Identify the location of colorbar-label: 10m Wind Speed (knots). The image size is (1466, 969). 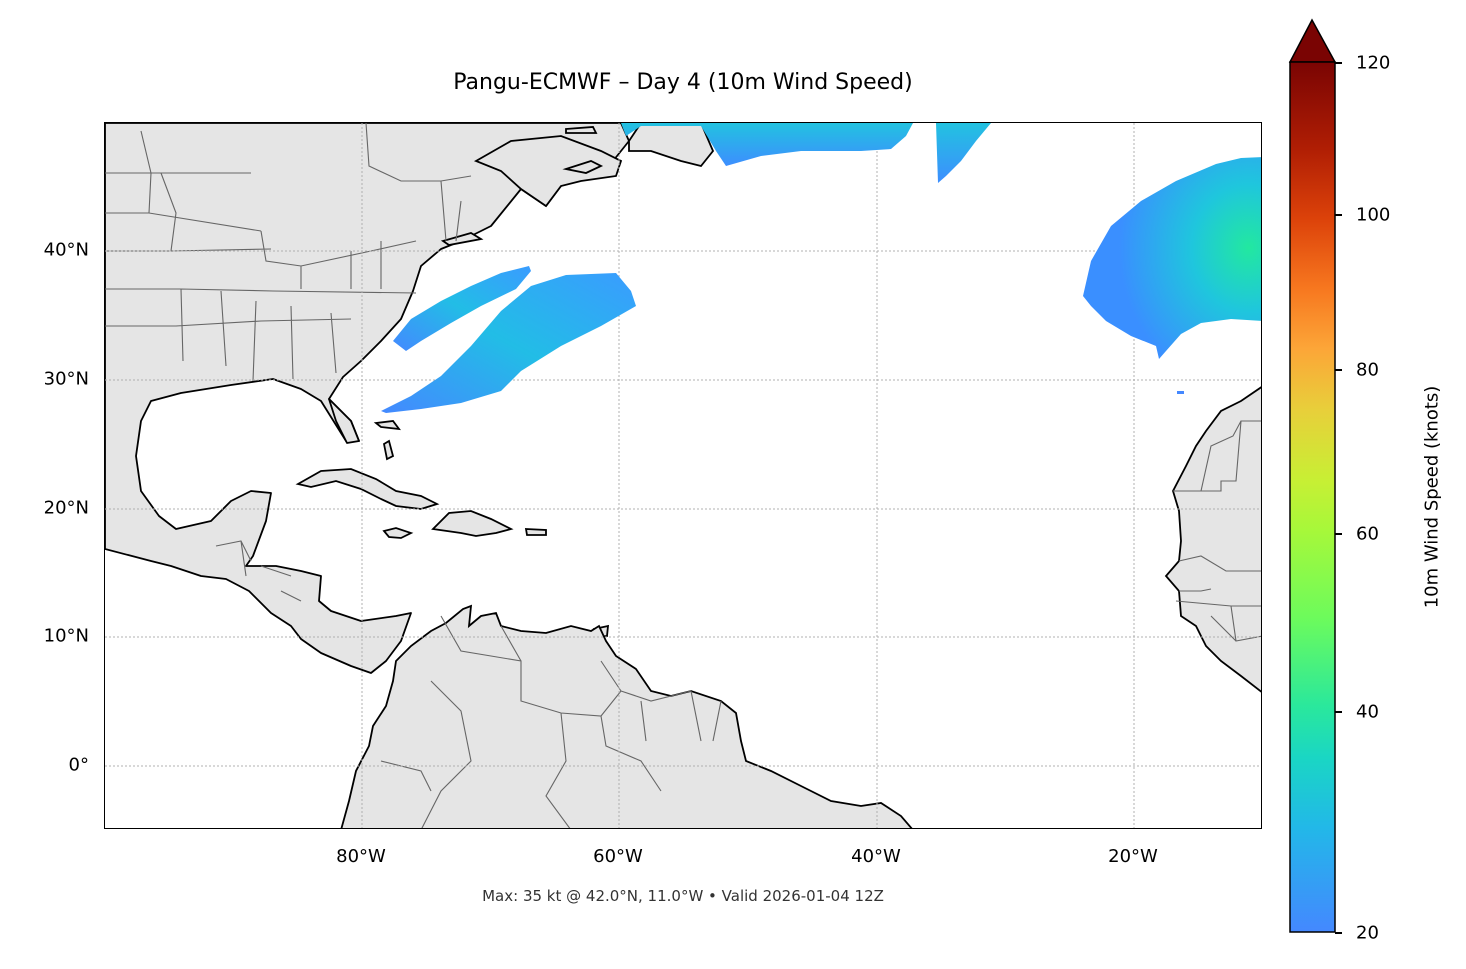
(1432, 497).